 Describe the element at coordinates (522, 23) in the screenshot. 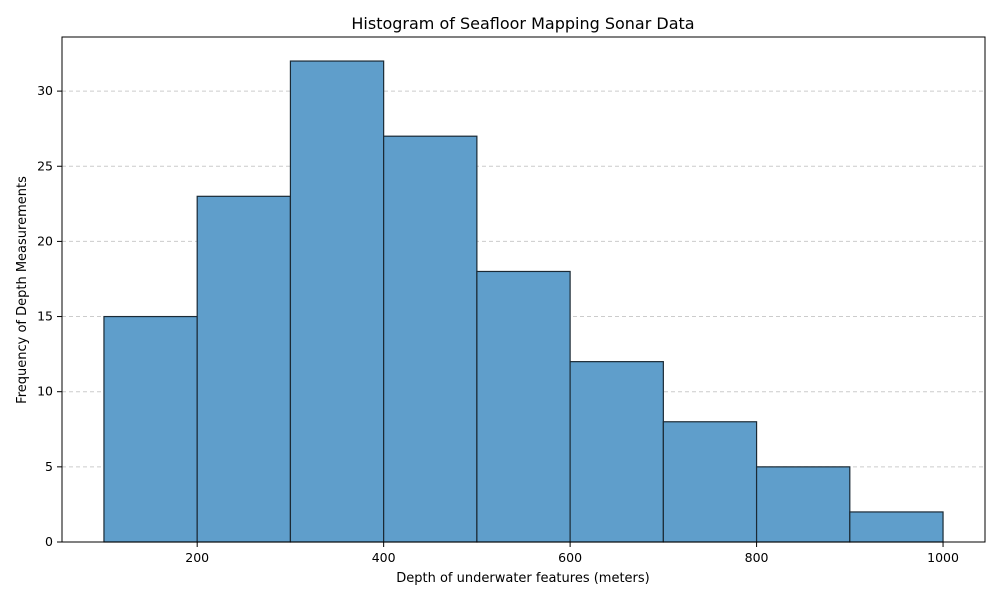

I see `chart-title: Histogram of Seafloor Mapping Sonar Data` at that location.